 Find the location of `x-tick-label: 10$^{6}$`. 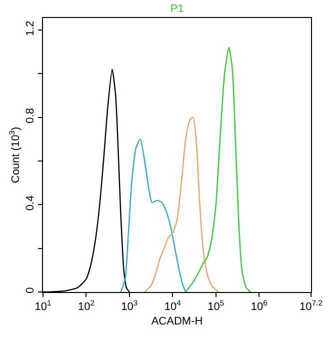

x-tick-label: 10$^{6}$ is located at coordinates (259, 306).